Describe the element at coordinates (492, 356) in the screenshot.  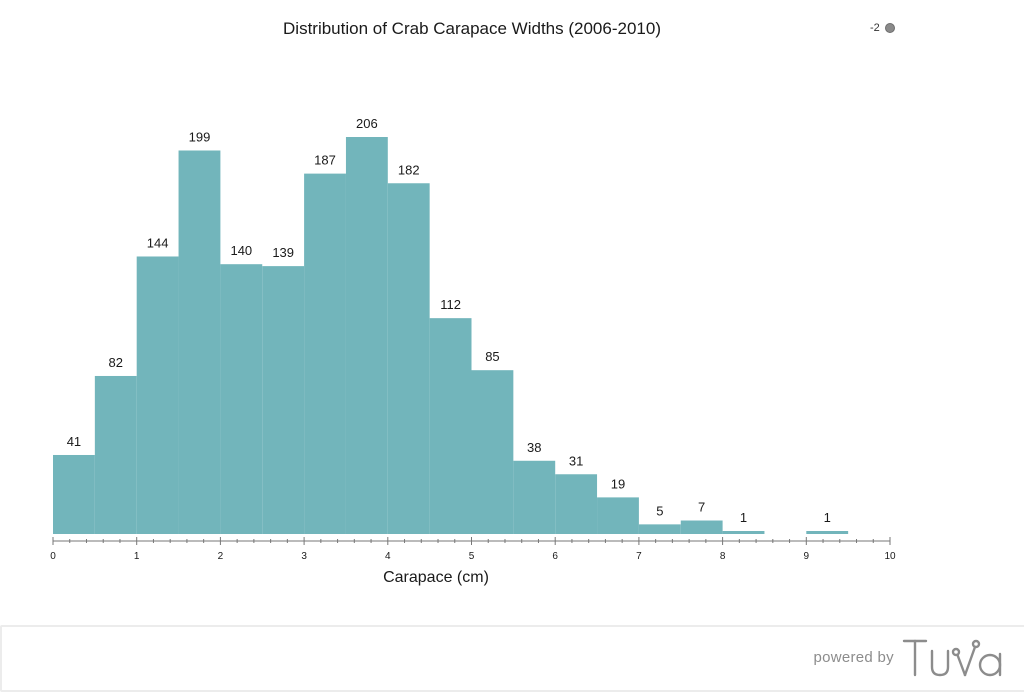
I see `bar-value-label: 85` at that location.